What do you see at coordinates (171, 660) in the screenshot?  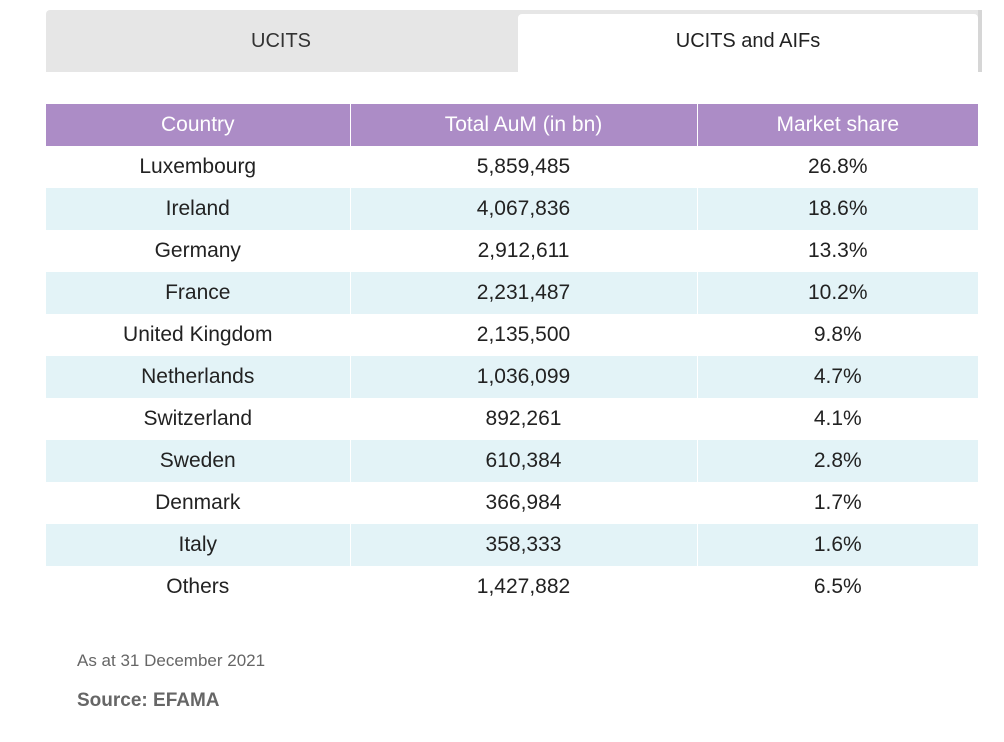 I see `date-note: As at 31 December 2021` at bounding box center [171, 660].